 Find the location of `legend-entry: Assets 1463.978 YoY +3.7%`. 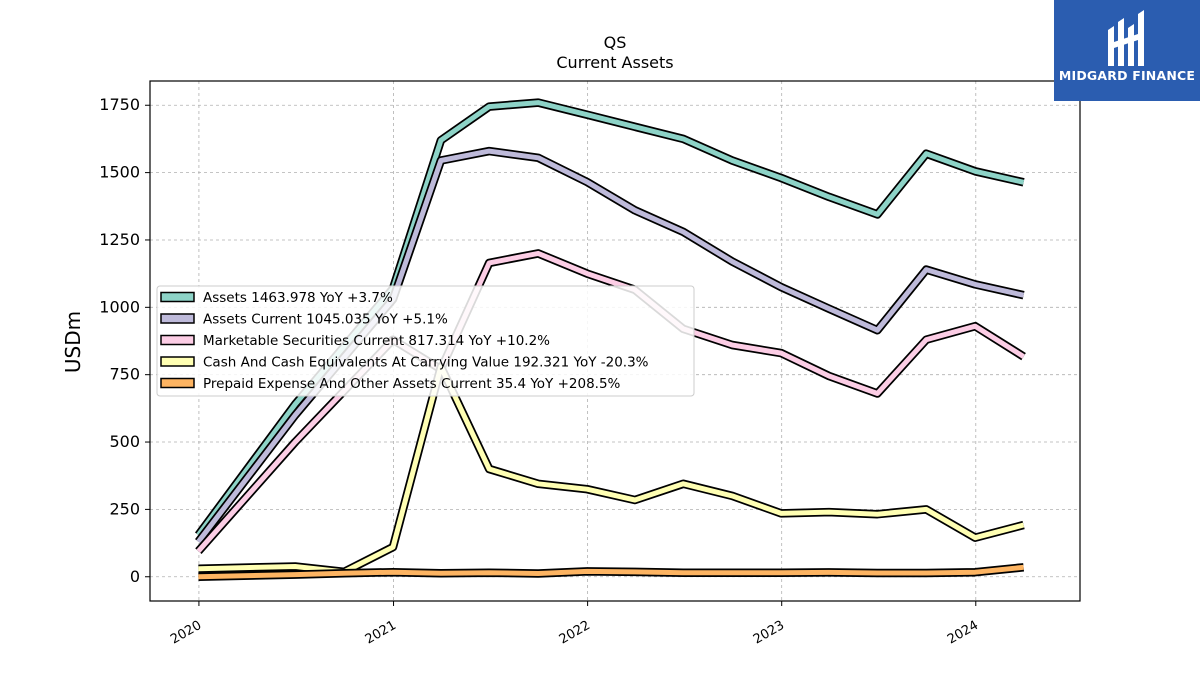

legend-entry: Assets 1463.978 YoY +3.7% is located at coordinates (298, 298).